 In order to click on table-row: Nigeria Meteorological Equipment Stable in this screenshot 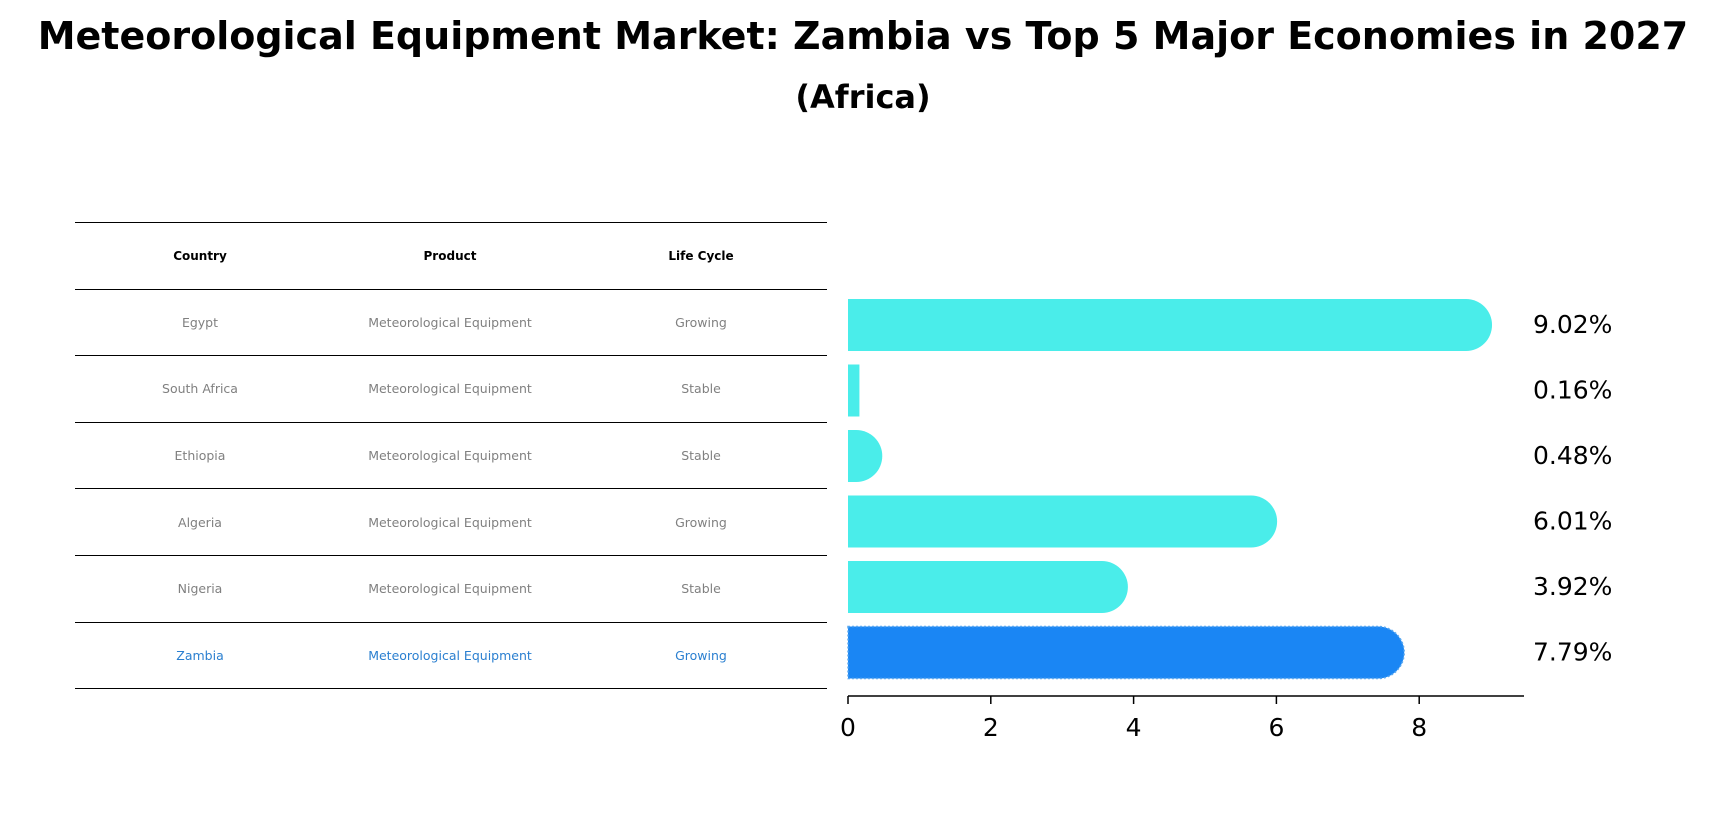, I will do `click(451, 588)`.